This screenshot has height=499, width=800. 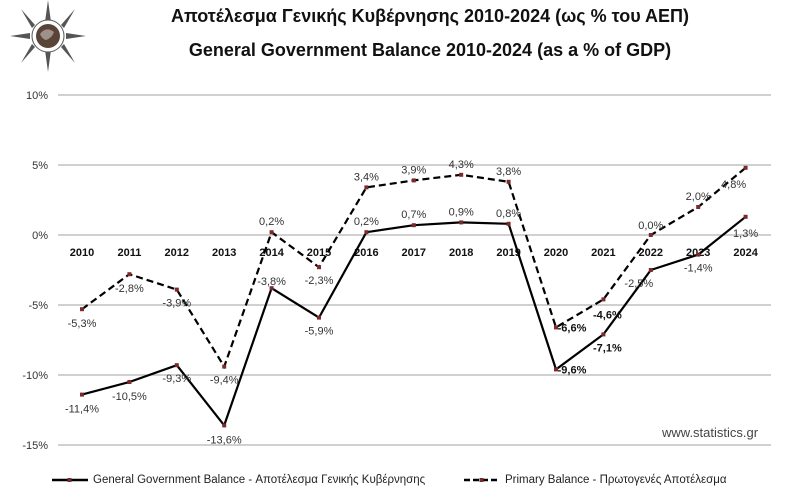 I want to click on data-label: 4,3%, so click(x=461, y=165).